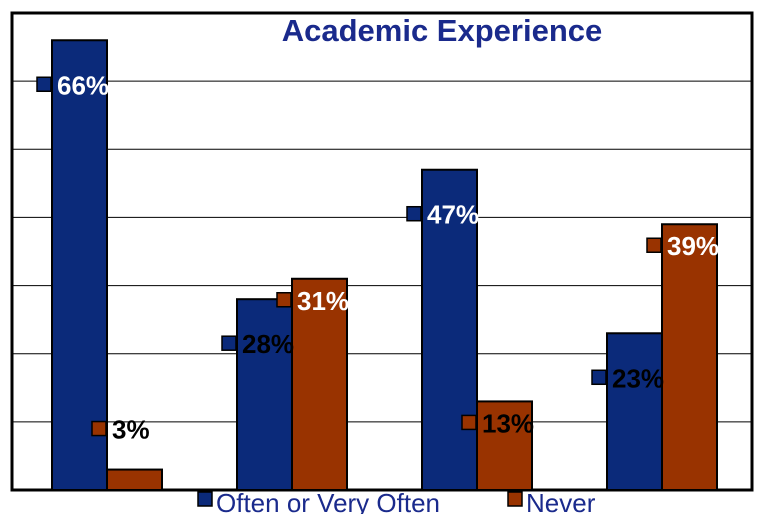  What do you see at coordinates (693, 246) in the screenshot?
I see `data-label: 39%` at bounding box center [693, 246].